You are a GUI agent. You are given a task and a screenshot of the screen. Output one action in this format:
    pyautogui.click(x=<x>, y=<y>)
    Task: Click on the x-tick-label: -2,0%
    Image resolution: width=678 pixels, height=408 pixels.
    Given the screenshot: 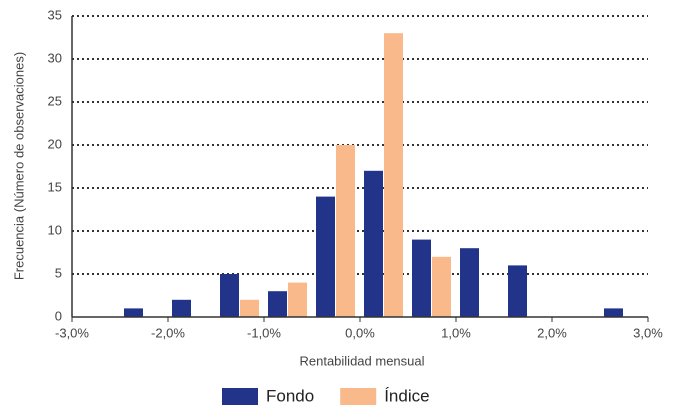 What is the action you would take?
    pyautogui.click(x=168, y=332)
    